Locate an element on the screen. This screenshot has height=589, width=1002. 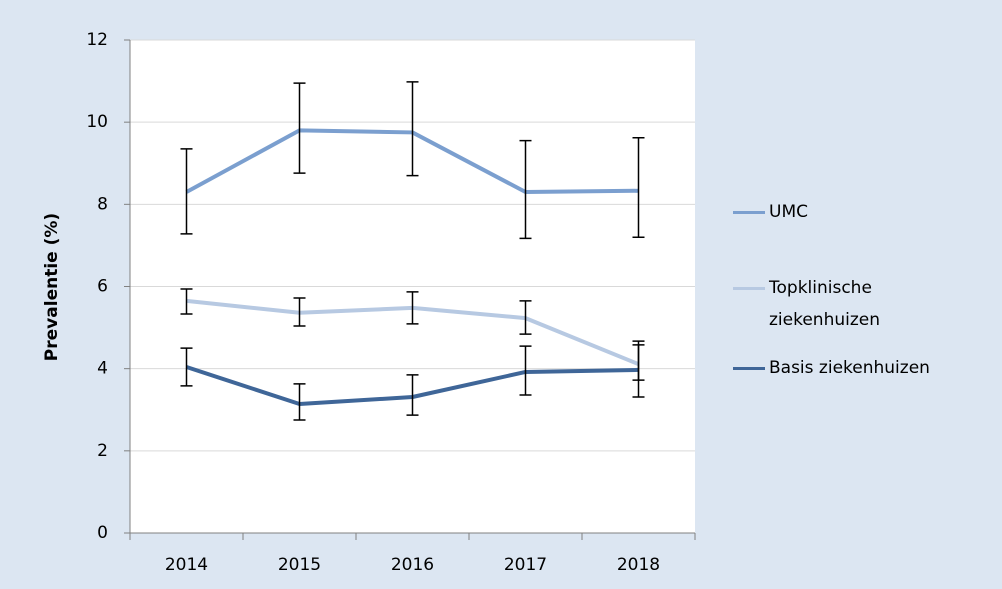
legend-label: Basis ziekenhuizen is located at coordinates (849, 368).